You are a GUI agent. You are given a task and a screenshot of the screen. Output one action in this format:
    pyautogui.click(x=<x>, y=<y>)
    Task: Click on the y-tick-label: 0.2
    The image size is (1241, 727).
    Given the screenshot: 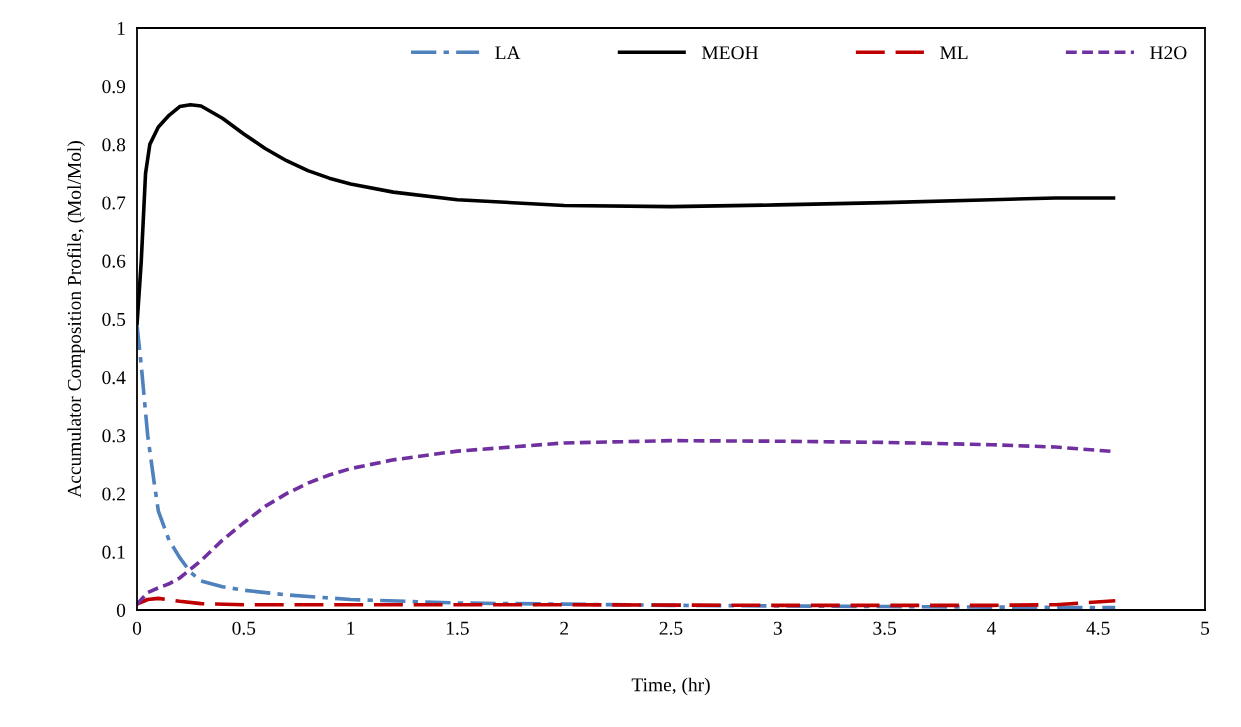 What is the action you would take?
    pyautogui.click(x=113, y=494)
    